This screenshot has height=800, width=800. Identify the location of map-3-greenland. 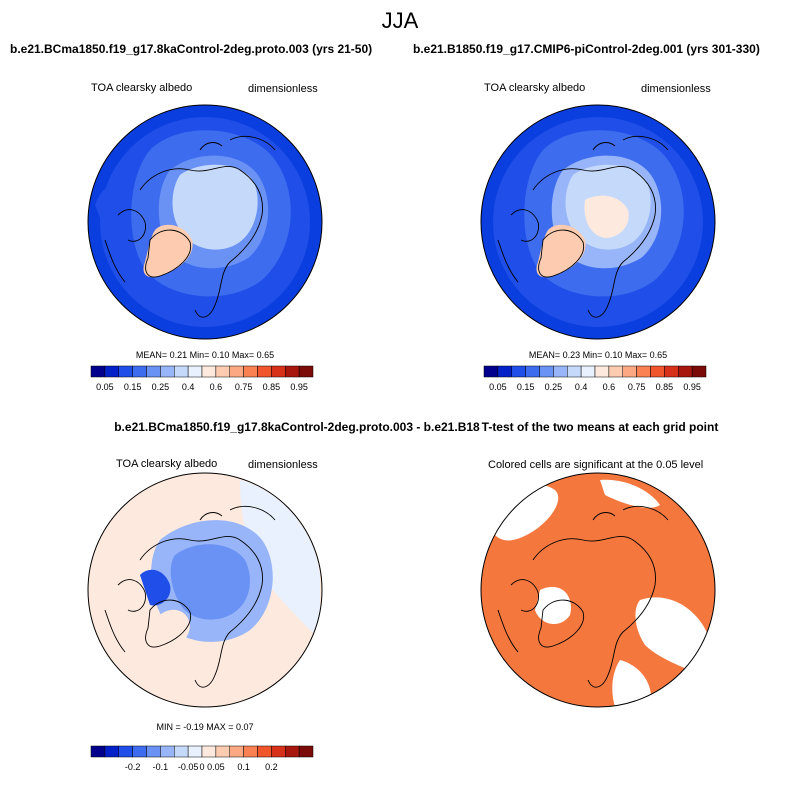
(171, 629).